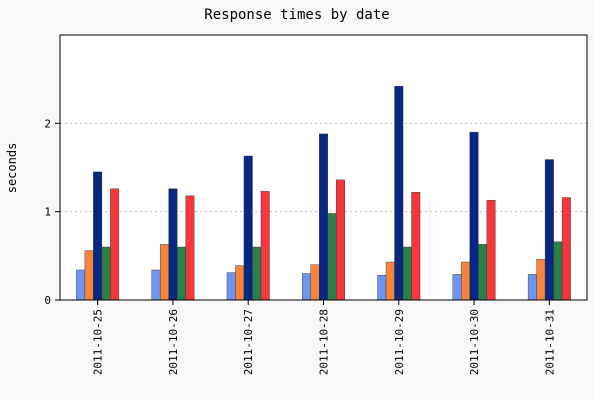 This screenshot has height=400, width=595. Describe the element at coordinates (549, 342) in the screenshot. I see `x-tick-label: 2011-10-31` at that location.